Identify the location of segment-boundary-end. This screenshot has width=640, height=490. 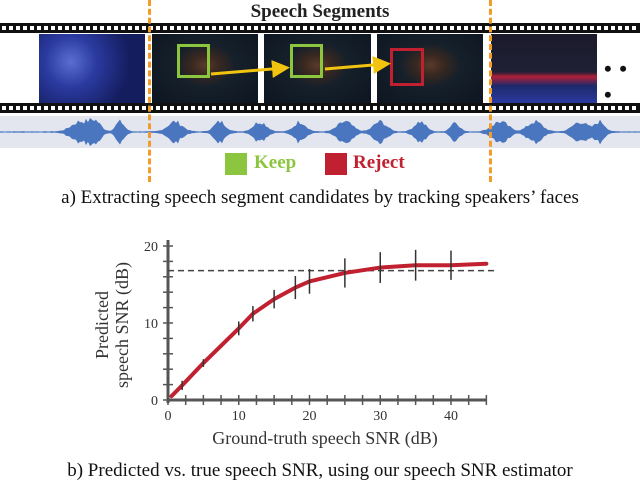
(490, 91).